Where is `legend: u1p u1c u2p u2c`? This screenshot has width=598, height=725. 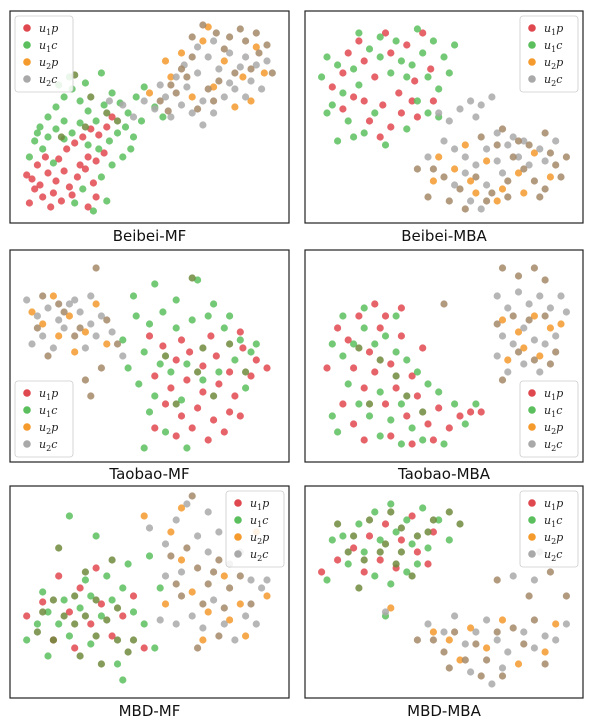 legend: u1p u1c u2p u2c is located at coordinates (255, 529).